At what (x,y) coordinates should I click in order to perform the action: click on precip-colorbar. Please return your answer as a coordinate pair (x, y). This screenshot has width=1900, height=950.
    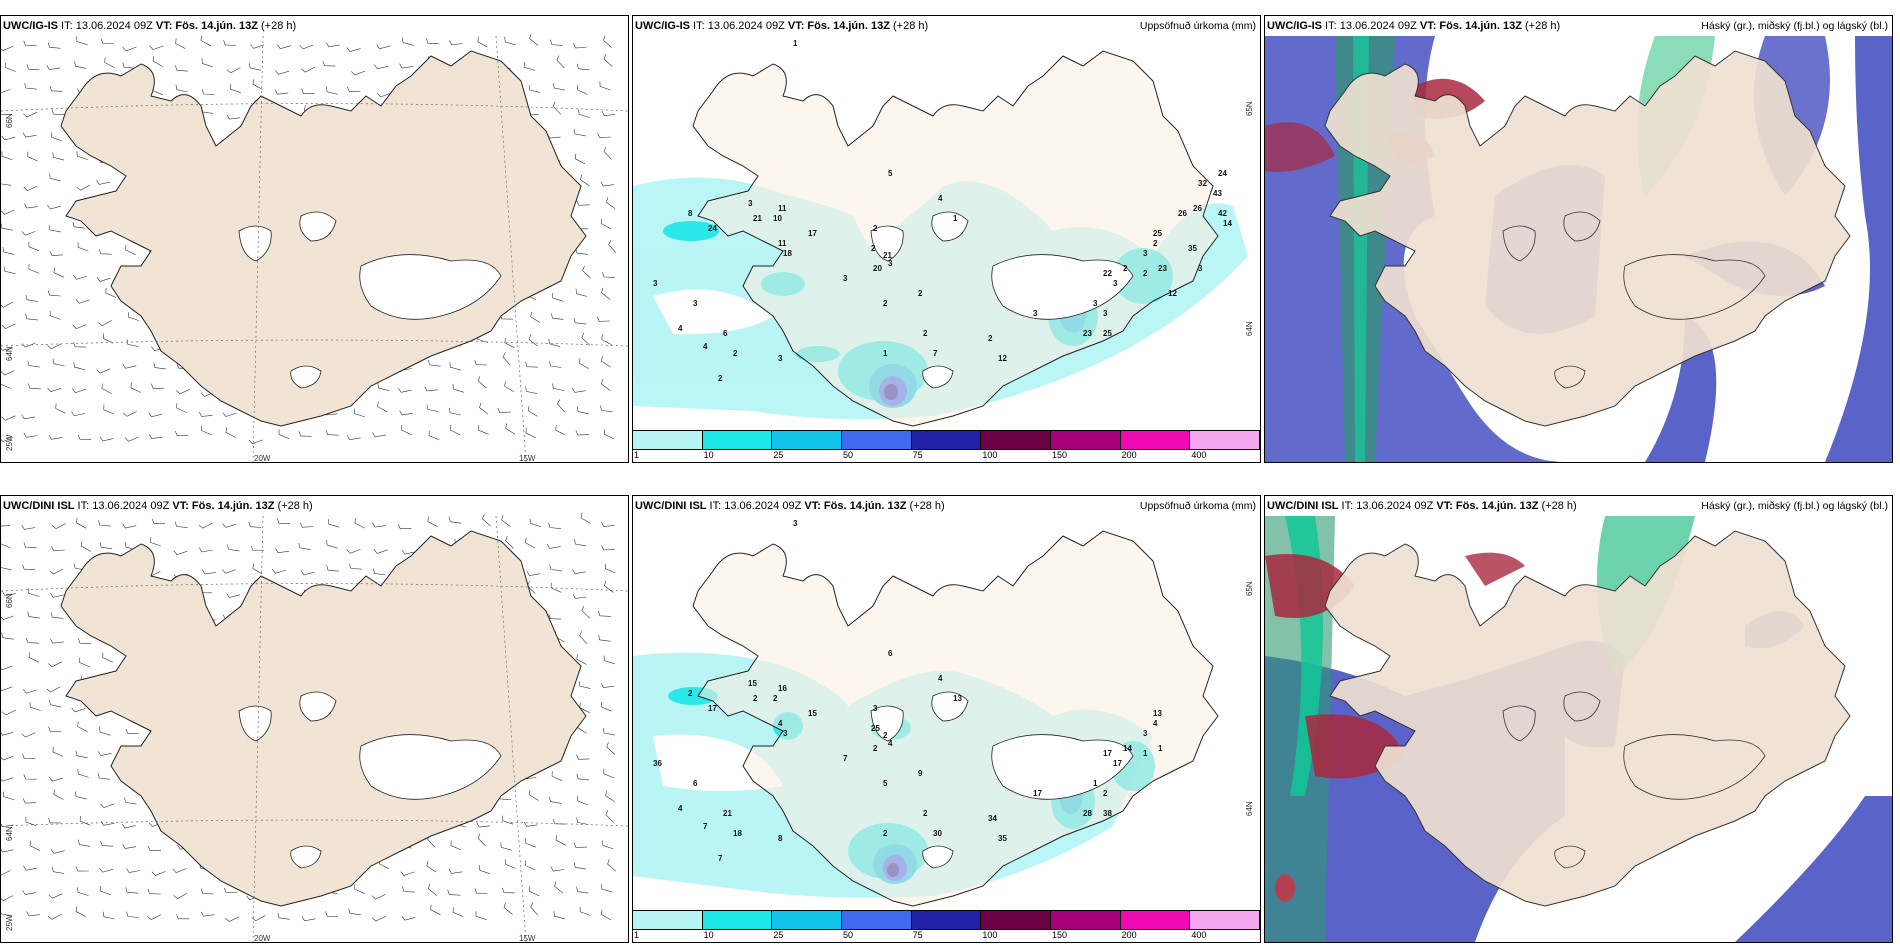
    Looking at the image, I should click on (946, 440).